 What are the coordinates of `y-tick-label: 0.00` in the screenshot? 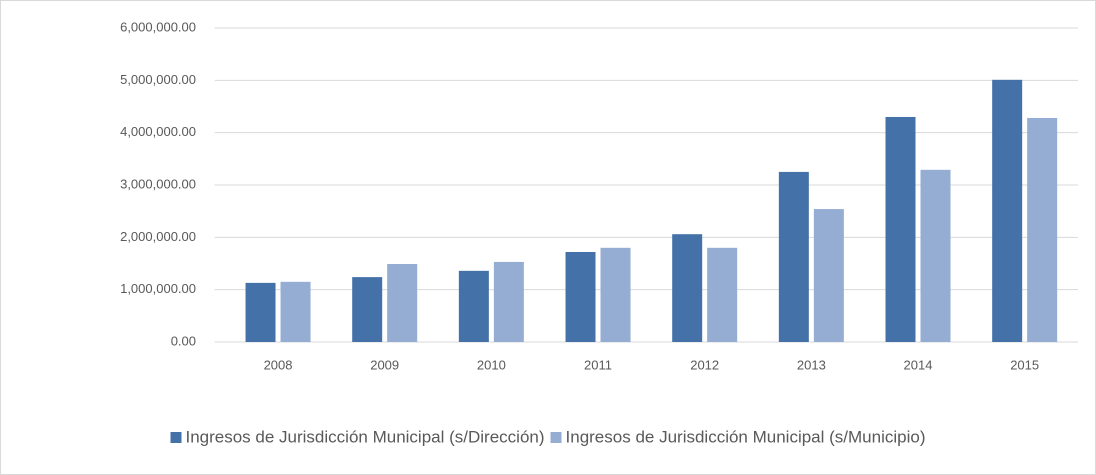 It's located at (183, 340).